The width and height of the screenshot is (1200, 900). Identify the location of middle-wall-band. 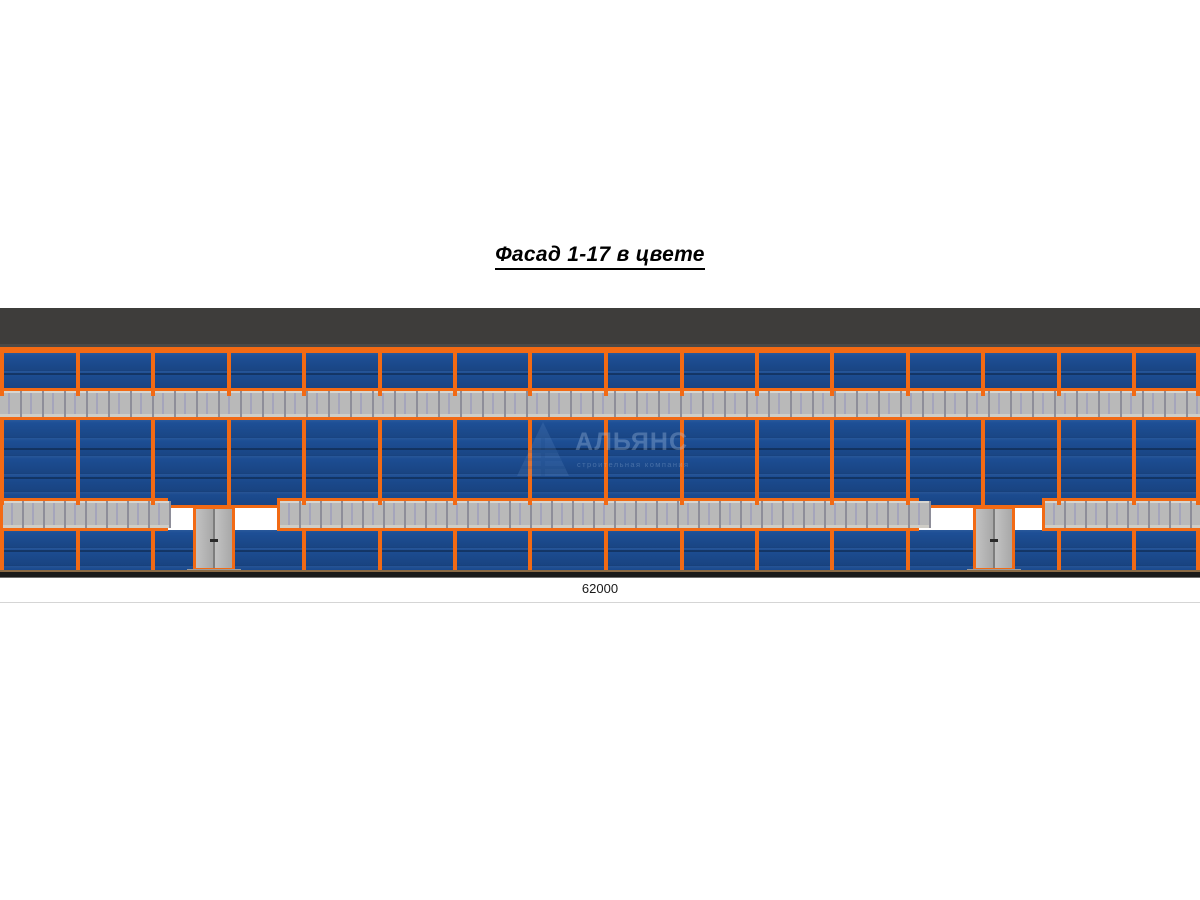
(600, 462).